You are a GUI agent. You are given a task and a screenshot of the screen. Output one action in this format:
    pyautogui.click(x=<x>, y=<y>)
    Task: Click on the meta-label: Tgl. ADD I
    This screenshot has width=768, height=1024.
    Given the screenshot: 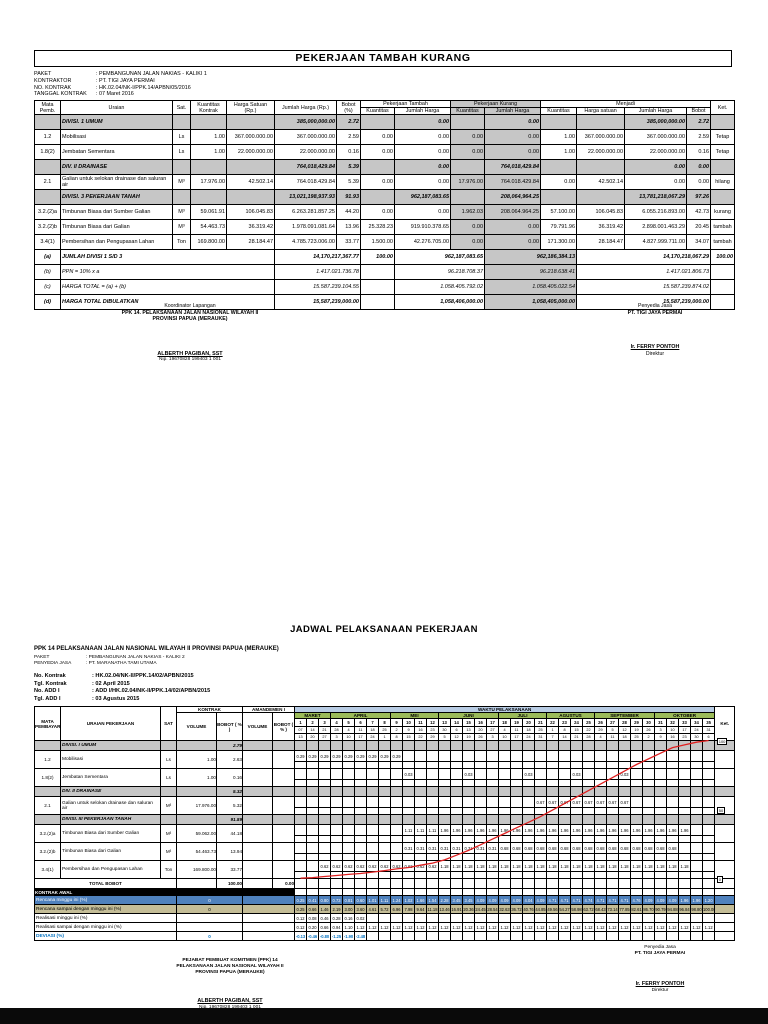 What is the action you would take?
    pyautogui.click(x=47, y=698)
    